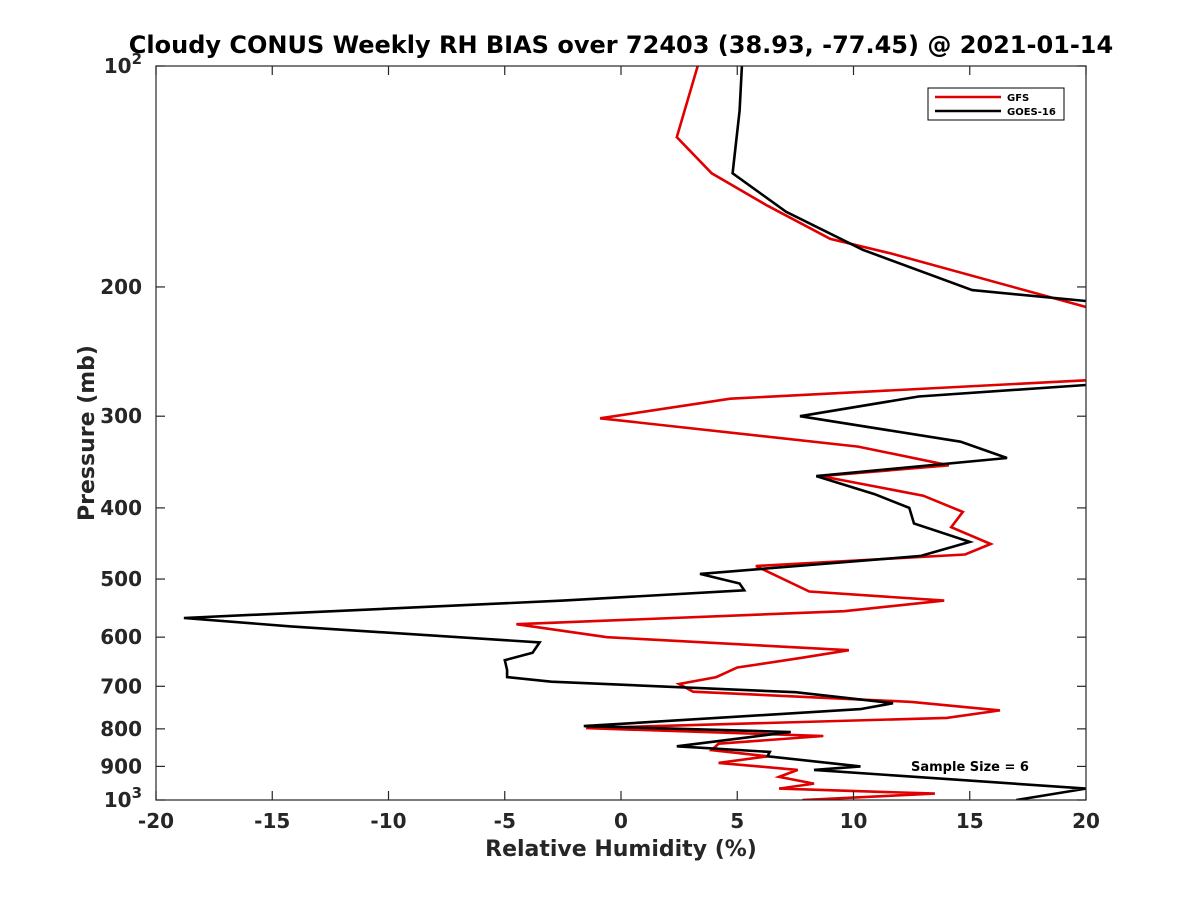 Image resolution: width=1200 pixels, height=900 pixels. I want to click on y-tick-label: 300, so click(121, 416).